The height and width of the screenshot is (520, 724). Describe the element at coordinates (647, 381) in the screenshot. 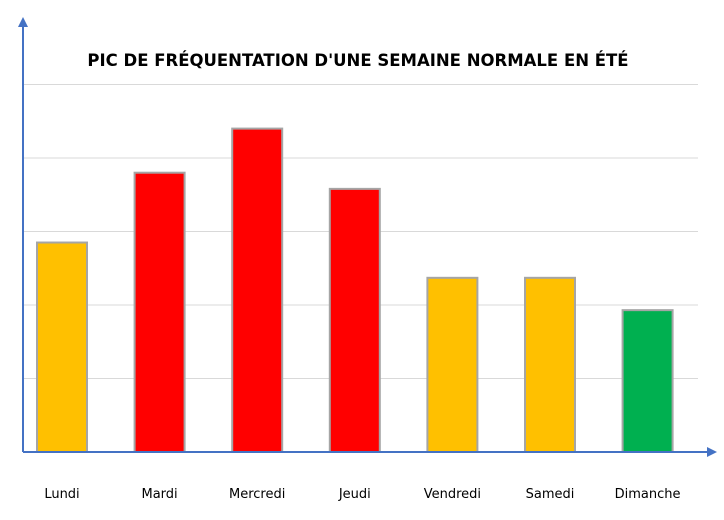

I see `bar-dimanche` at that location.